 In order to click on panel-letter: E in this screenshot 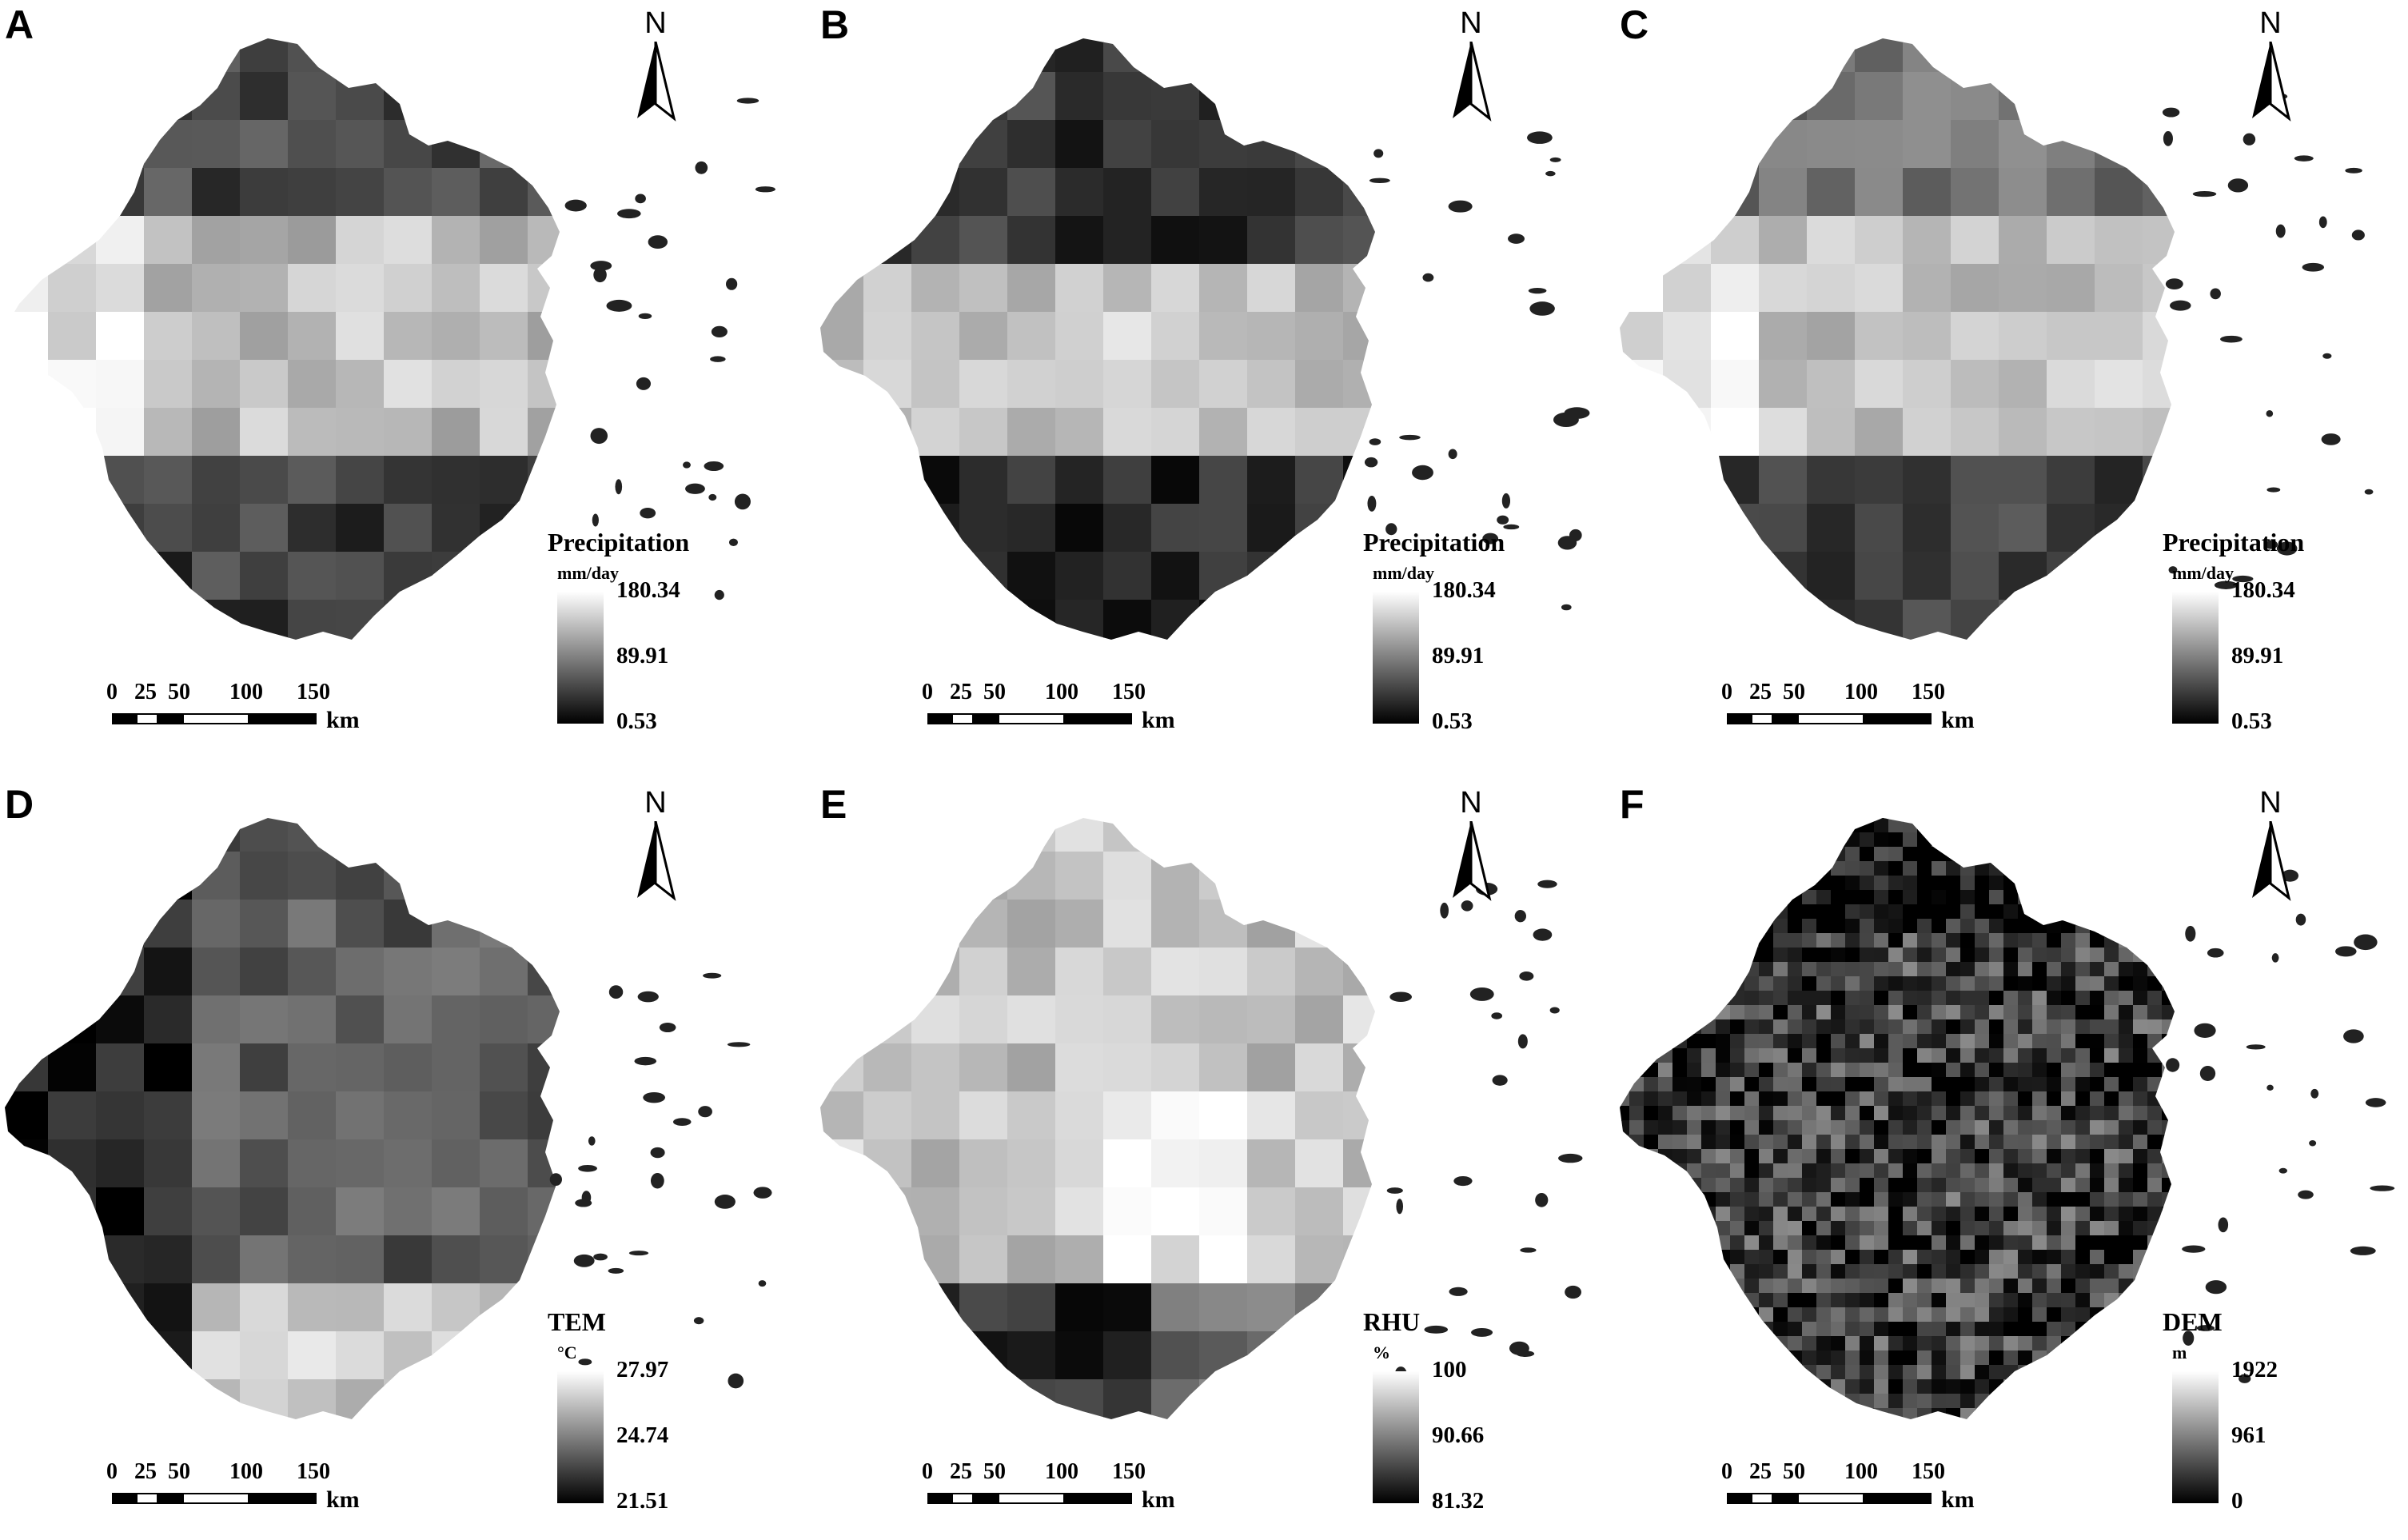, I will do `click(833, 804)`.